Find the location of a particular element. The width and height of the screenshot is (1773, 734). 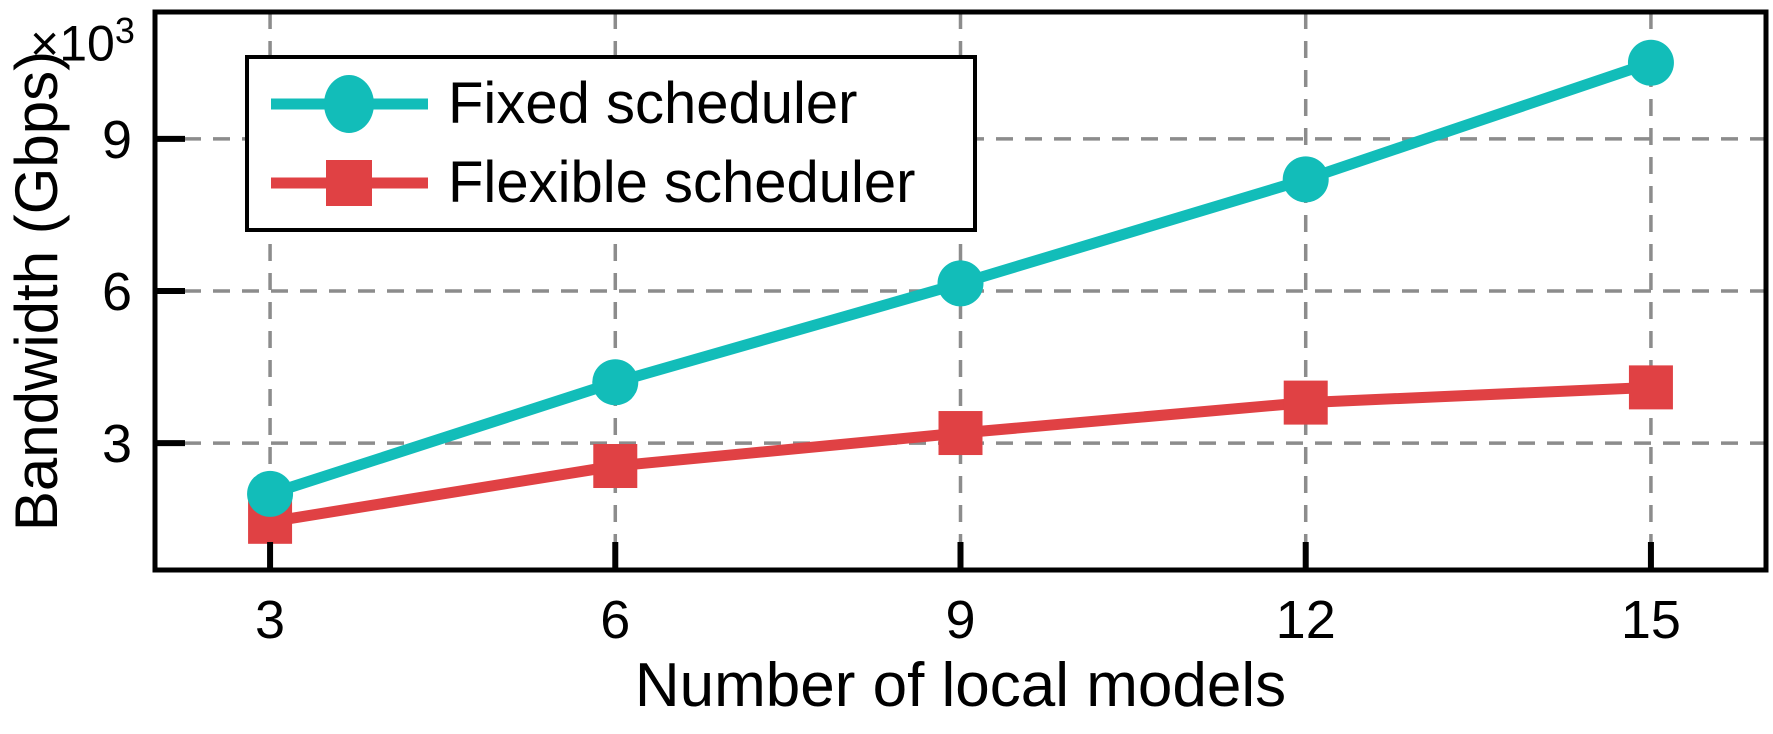

x-axis-label: Number of local models is located at coordinates (960, 685).